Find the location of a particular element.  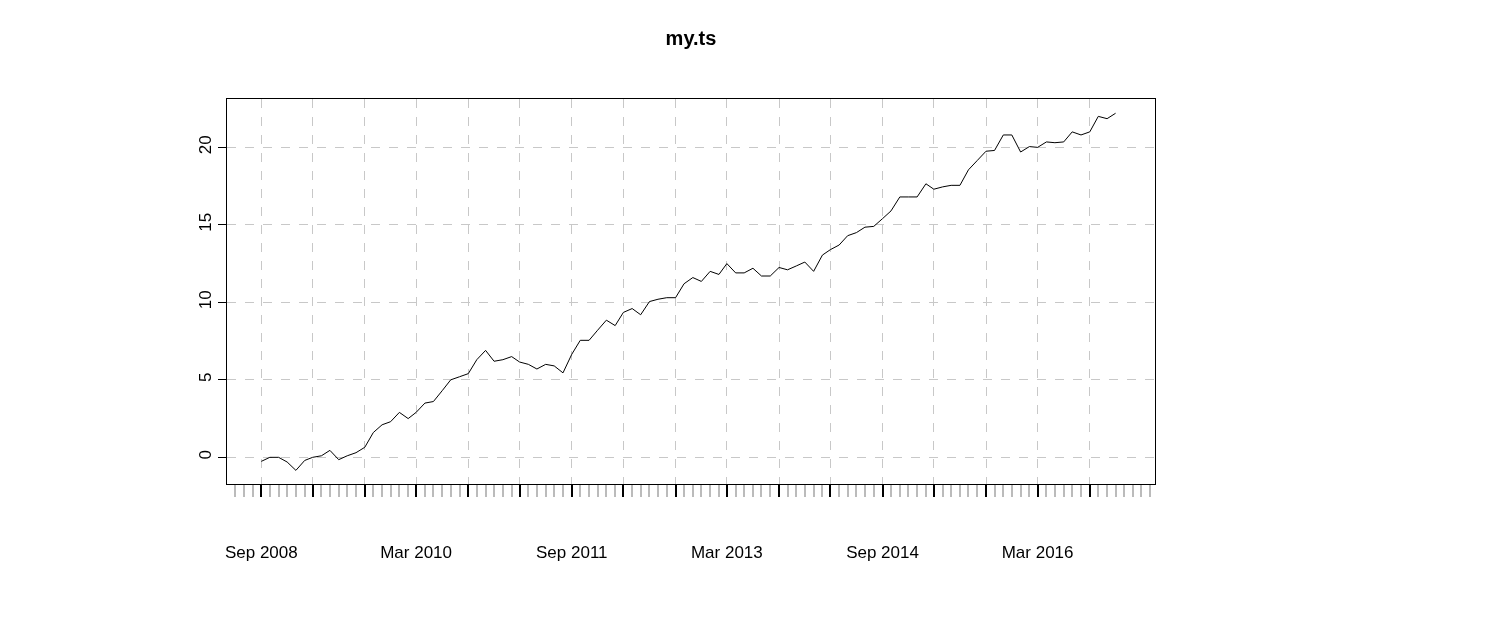

y-tick-label: 20 is located at coordinates (206, 145).